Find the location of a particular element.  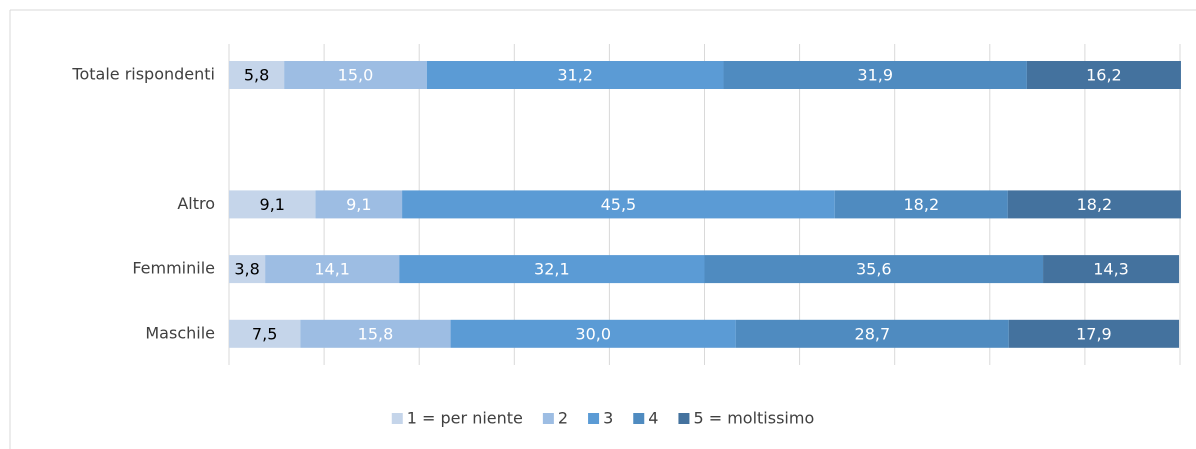

value-label: 31,9 is located at coordinates (875, 75).